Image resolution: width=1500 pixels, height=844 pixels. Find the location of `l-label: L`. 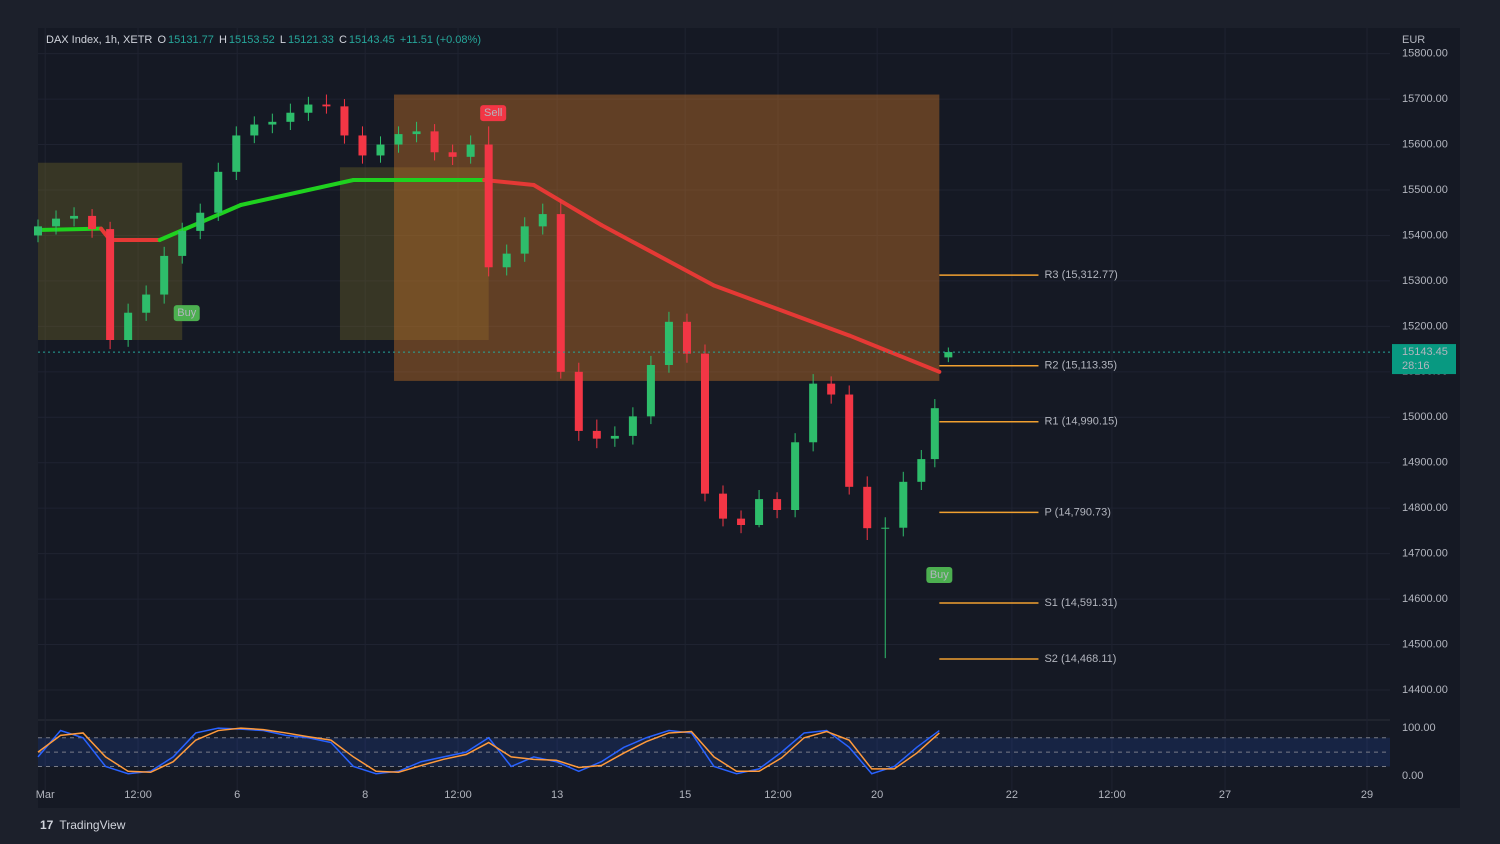

l-label: L is located at coordinates (282, 40).